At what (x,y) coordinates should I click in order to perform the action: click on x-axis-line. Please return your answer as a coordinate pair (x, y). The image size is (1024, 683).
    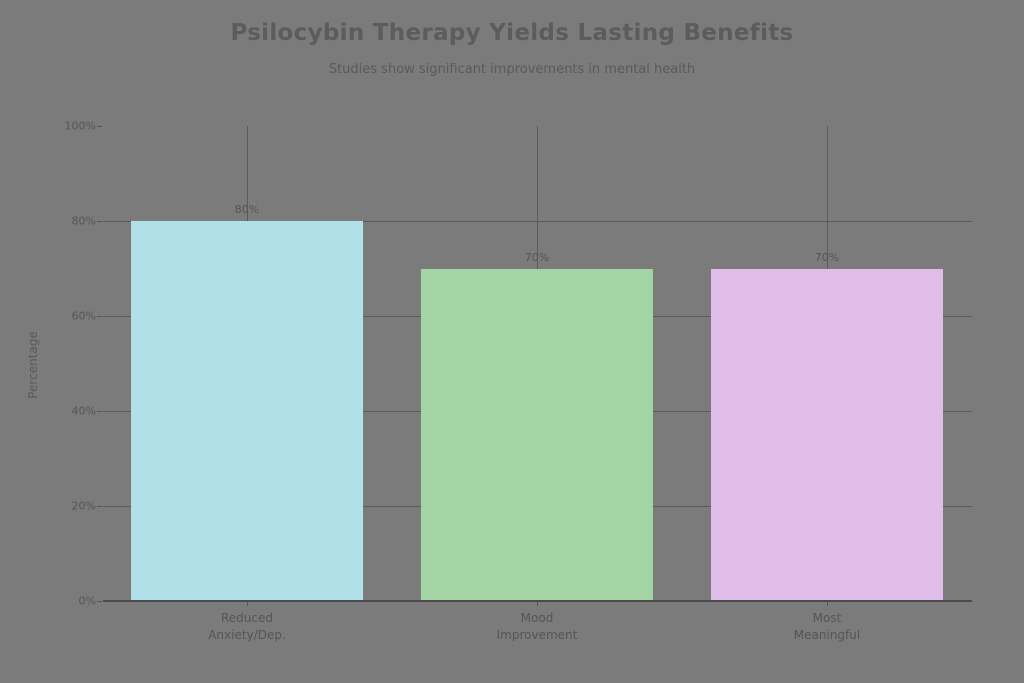
    Looking at the image, I should click on (537, 601).